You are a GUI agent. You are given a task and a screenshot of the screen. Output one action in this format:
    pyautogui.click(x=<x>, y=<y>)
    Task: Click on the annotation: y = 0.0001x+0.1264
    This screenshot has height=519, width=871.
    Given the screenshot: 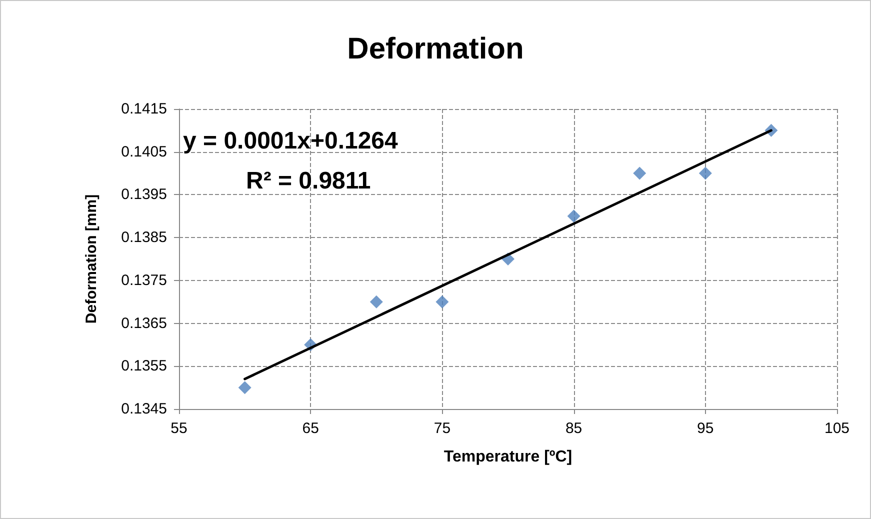 What is the action you would take?
    pyautogui.click(x=291, y=141)
    